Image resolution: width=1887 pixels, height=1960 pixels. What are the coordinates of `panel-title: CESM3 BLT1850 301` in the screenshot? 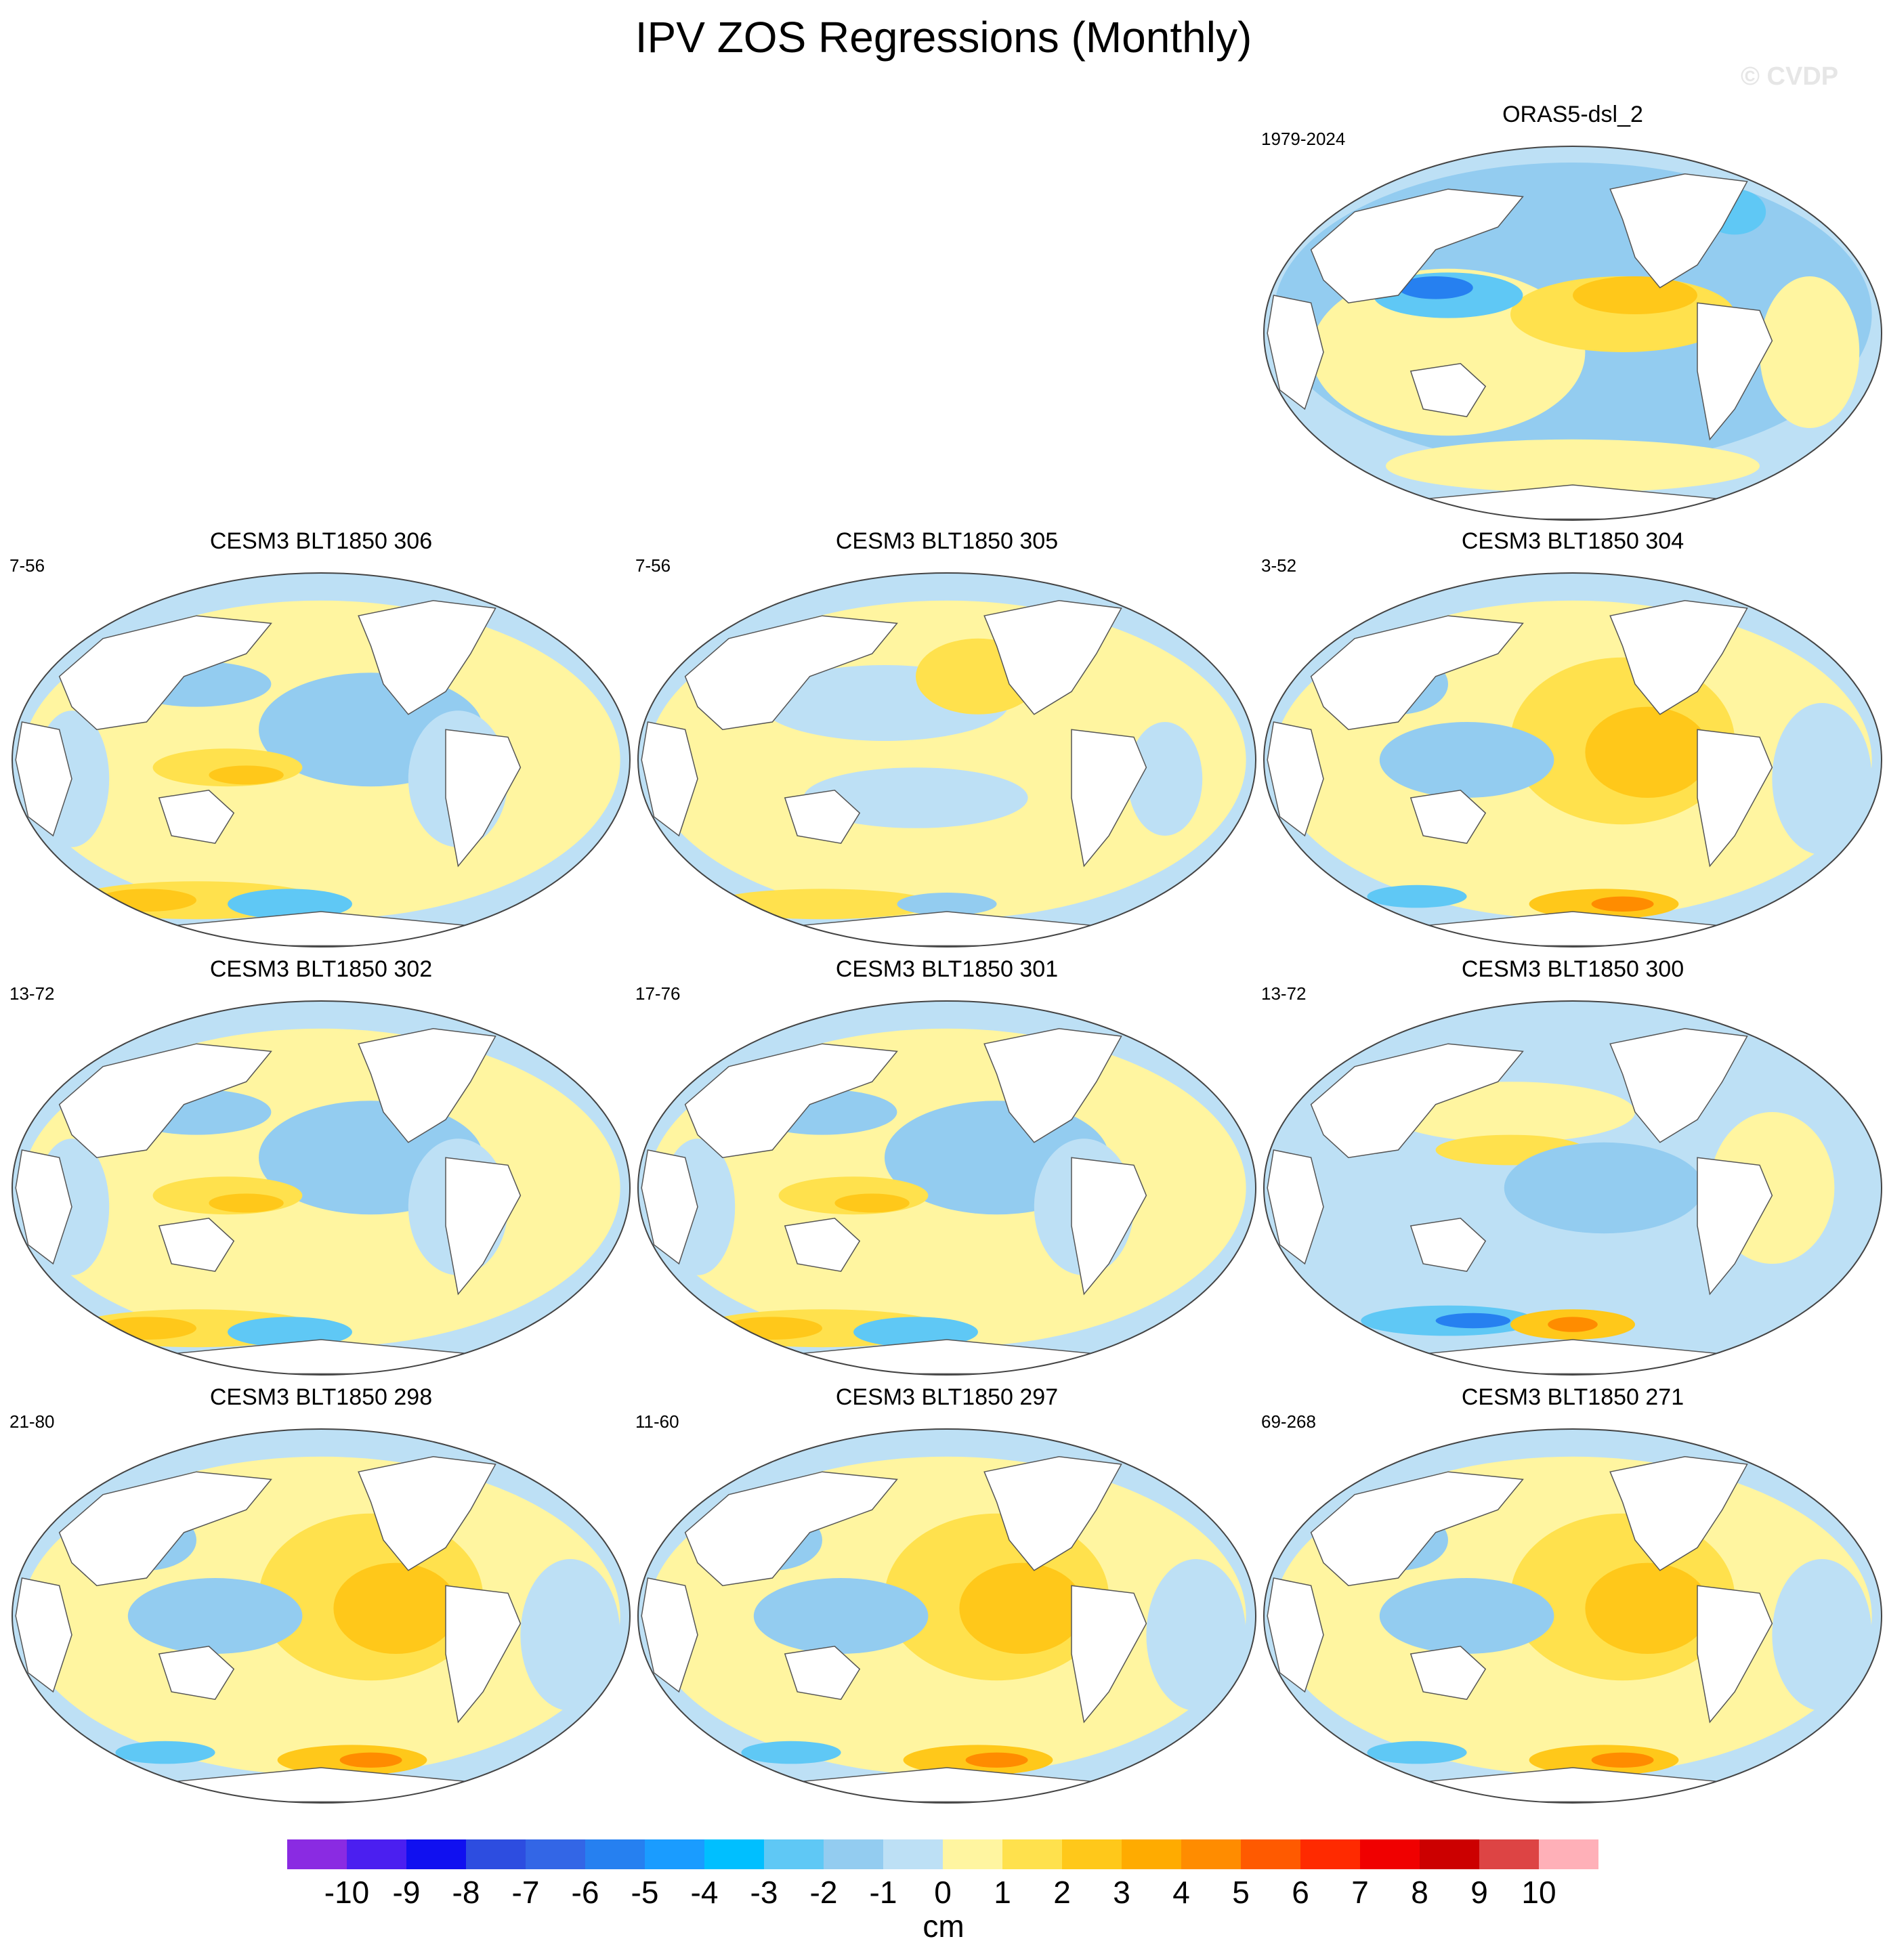 It's located at (947, 969).